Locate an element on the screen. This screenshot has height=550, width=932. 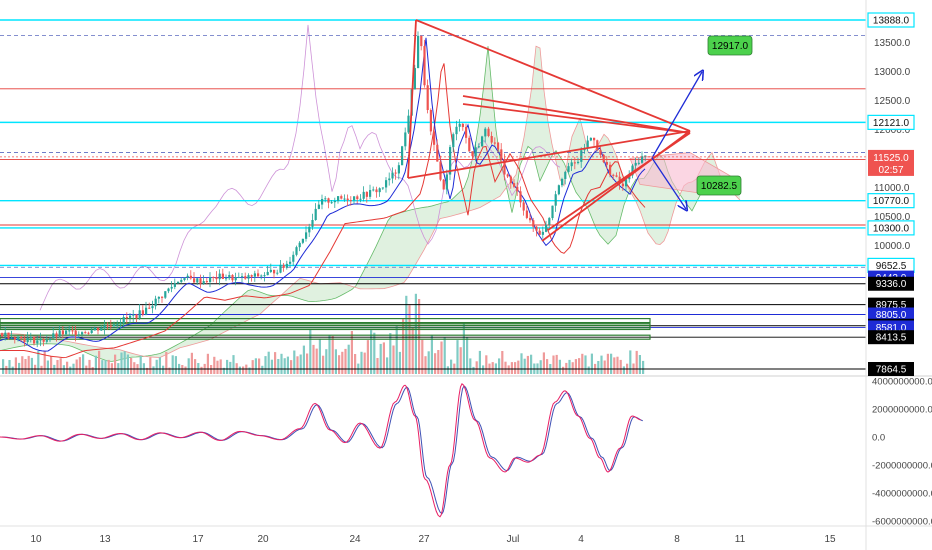
price-tick-label: 11000.0 is located at coordinates (892, 188).